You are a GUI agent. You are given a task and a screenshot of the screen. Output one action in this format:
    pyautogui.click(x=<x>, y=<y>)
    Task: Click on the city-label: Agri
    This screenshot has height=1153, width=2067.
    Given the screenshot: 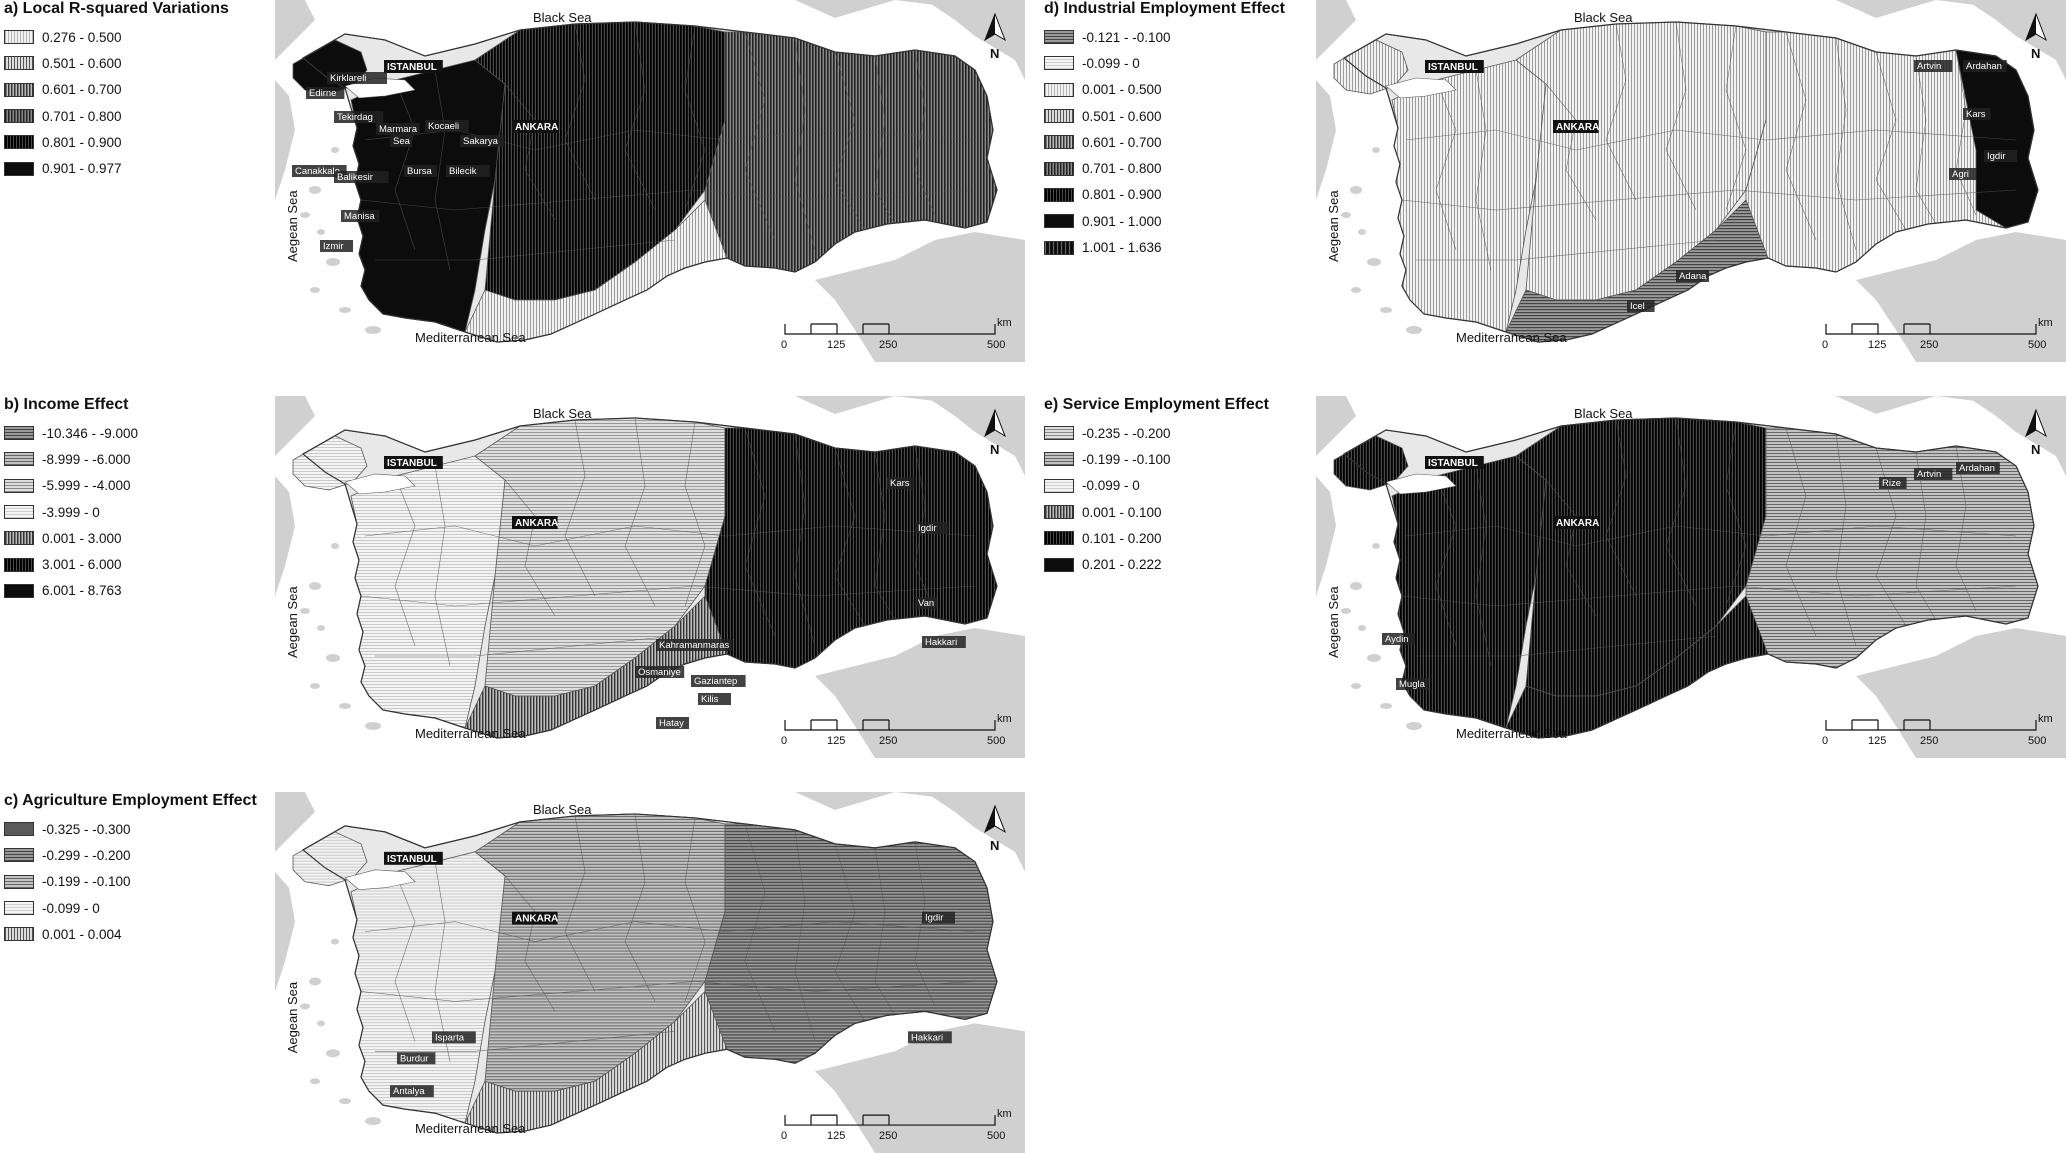 What is the action you would take?
    pyautogui.click(x=1963, y=174)
    